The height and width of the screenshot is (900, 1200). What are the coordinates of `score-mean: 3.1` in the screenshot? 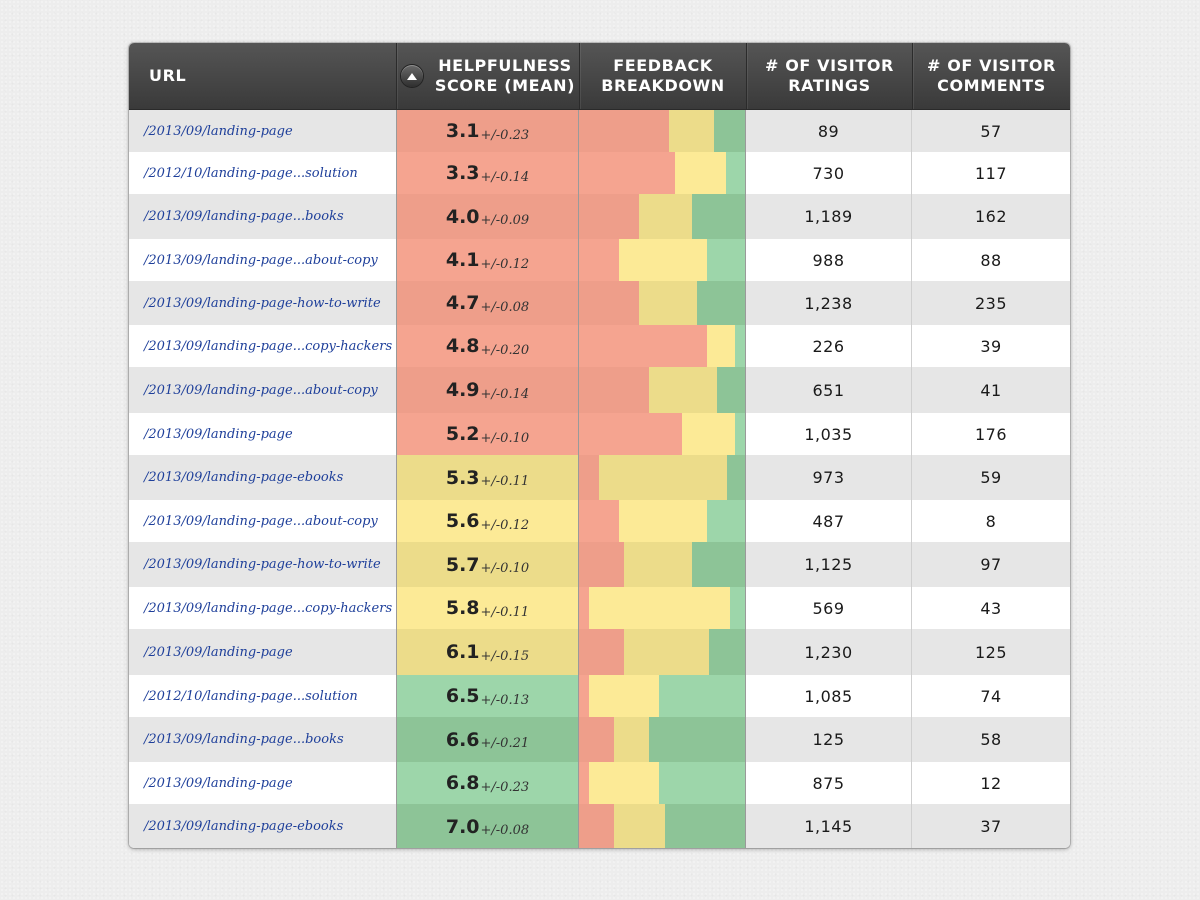 It's located at (462, 131).